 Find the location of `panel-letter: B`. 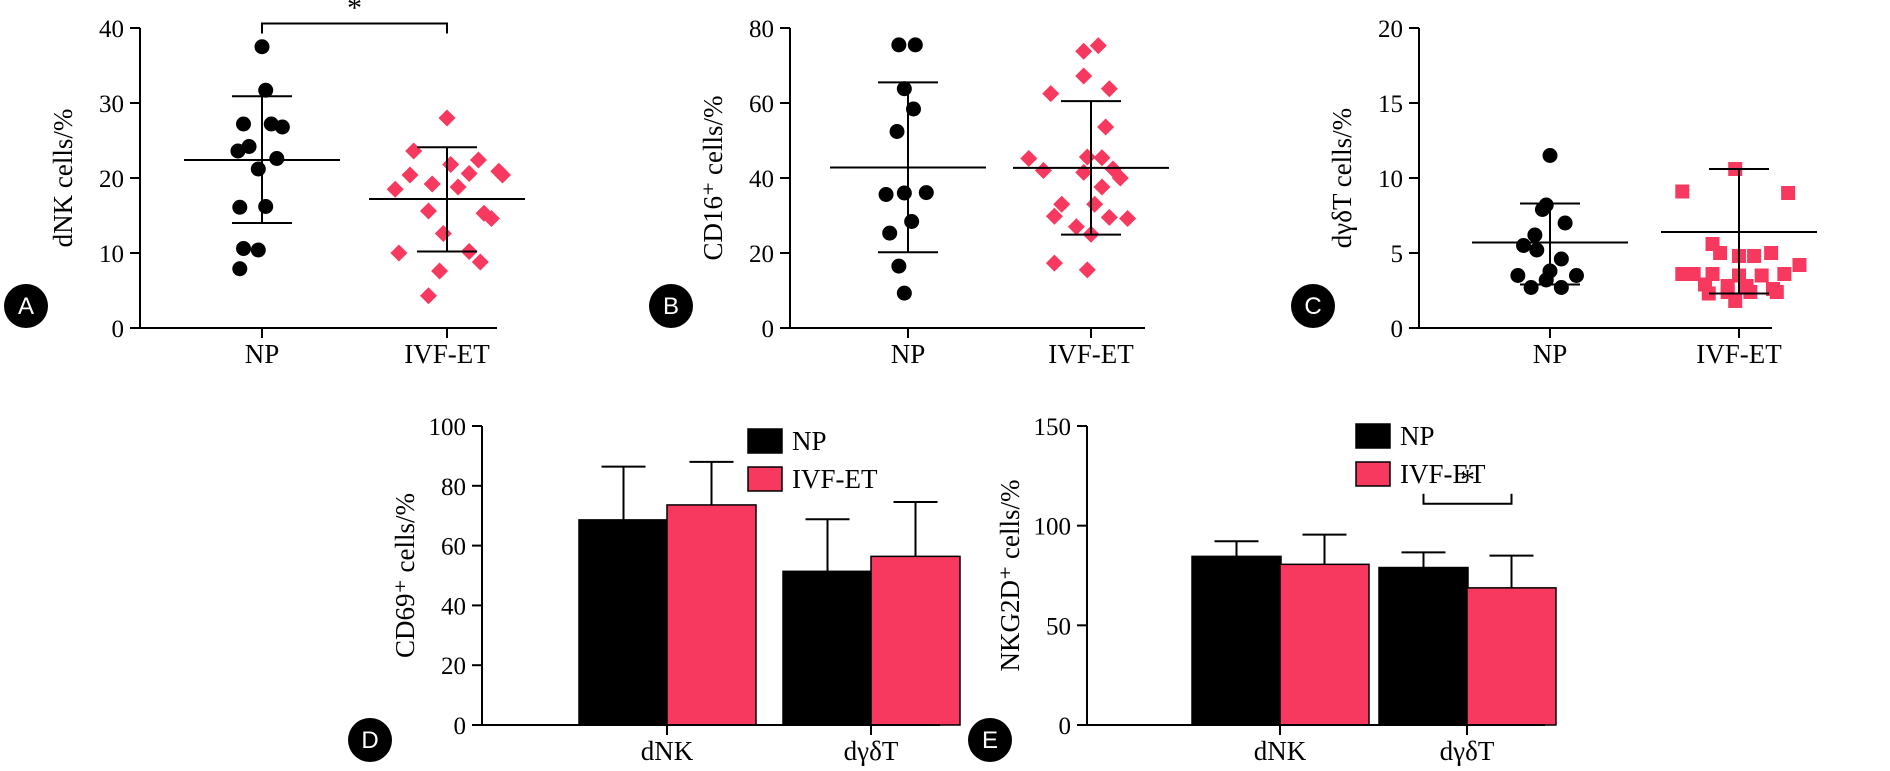

panel-letter: B is located at coordinates (671, 306).